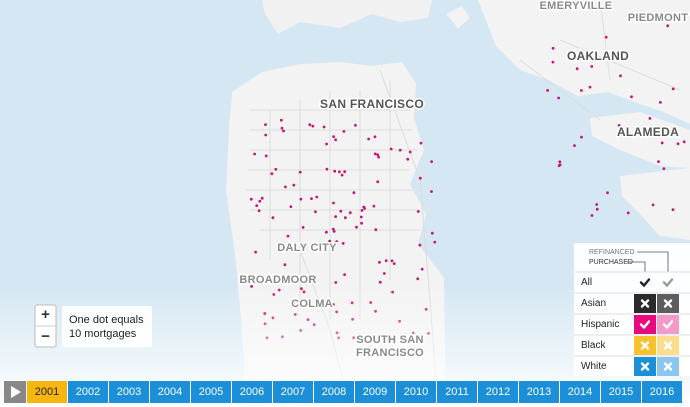  I want to click on year-label: 2012, so click(498, 392).